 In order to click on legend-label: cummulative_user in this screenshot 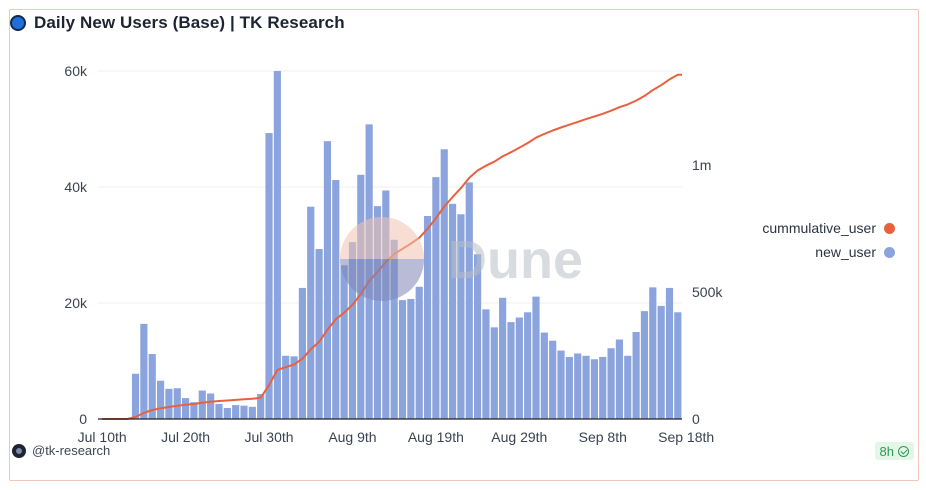, I will do `click(819, 228)`.